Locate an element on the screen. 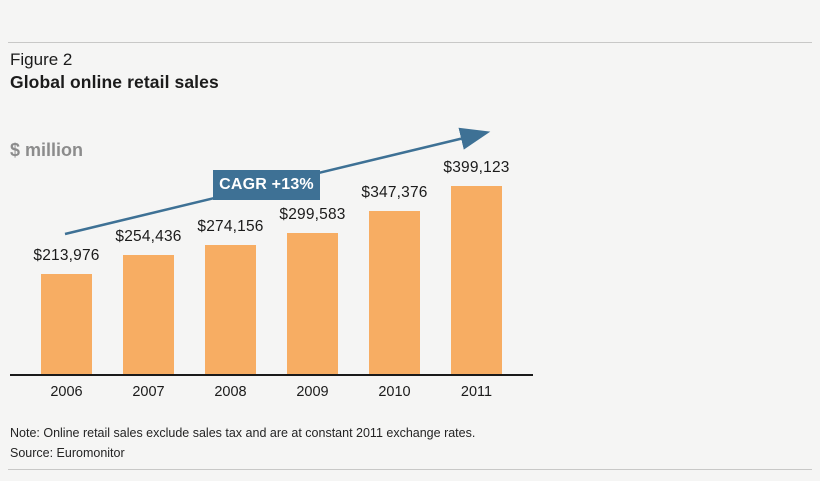  bar-value-label-2009: $299,583 is located at coordinates (312, 214).